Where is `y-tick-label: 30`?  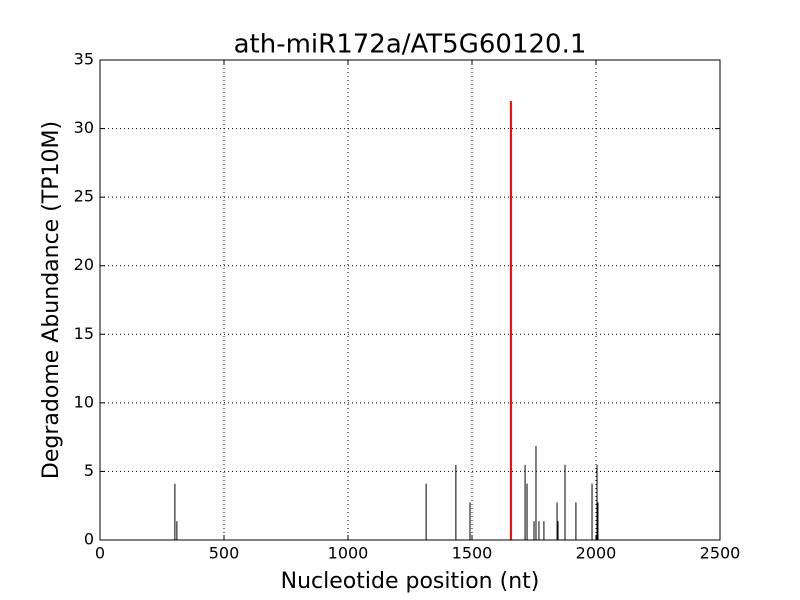
y-tick-label: 30 is located at coordinates (84, 127).